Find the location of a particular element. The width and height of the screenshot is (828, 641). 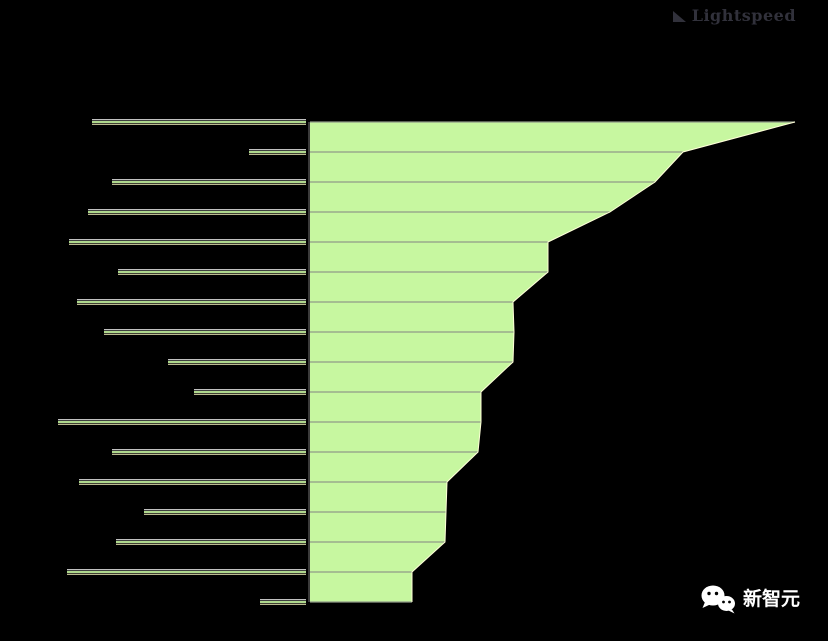

lightspeed-label: Lightspeed is located at coordinates (743, 15).